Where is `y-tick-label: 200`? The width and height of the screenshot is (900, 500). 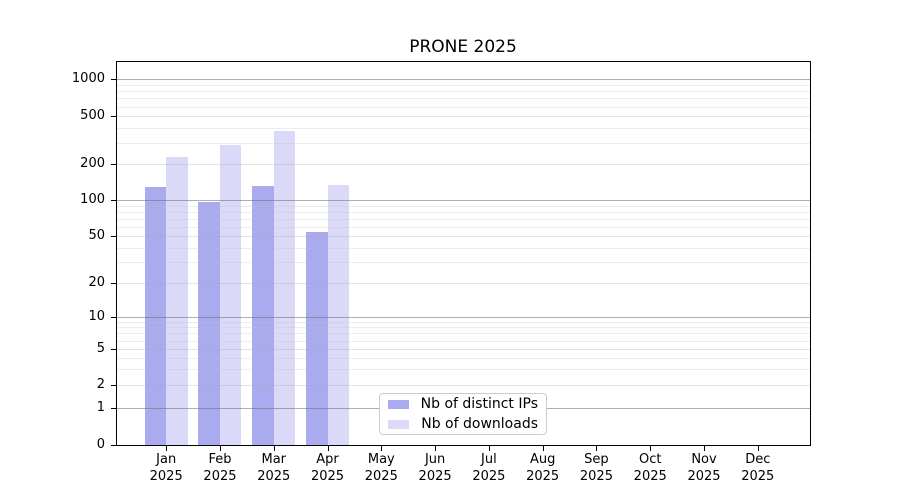
y-tick-label: 200 is located at coordinates (92, 164).